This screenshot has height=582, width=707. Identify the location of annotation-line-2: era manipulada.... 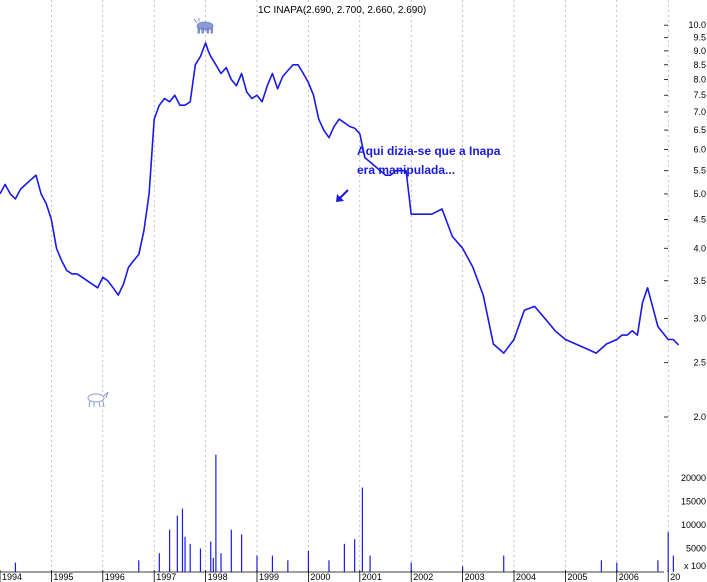
(406, 170).